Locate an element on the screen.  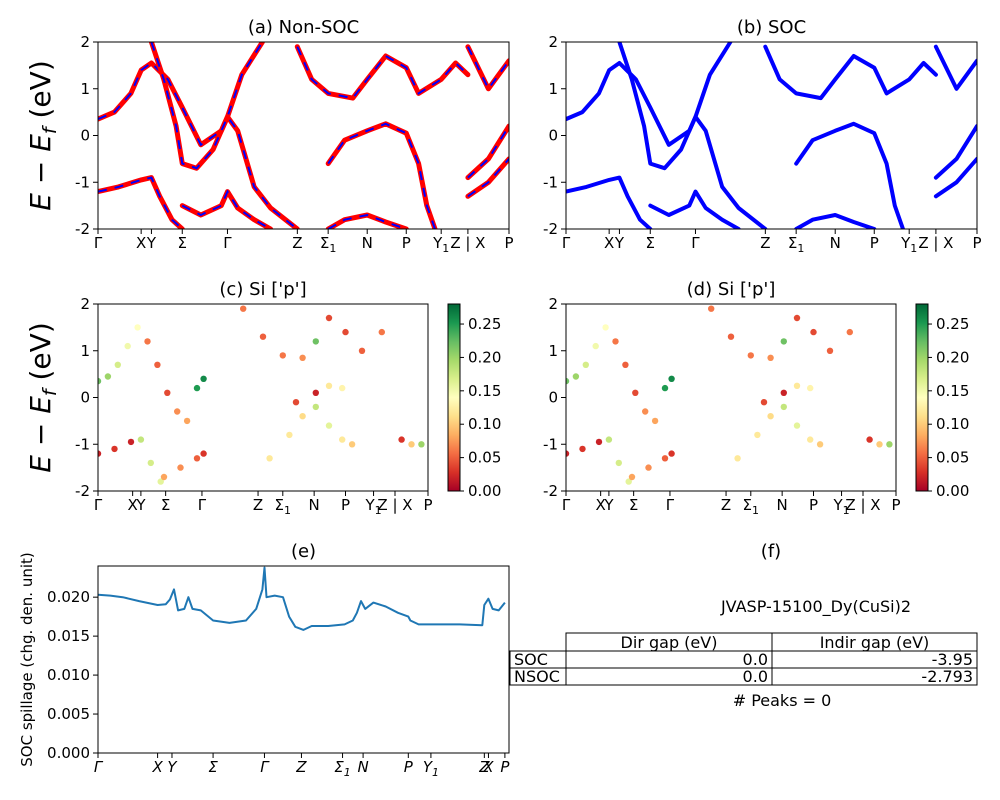
y-tick-label: 0.010 is located at coordinates (68, 675).